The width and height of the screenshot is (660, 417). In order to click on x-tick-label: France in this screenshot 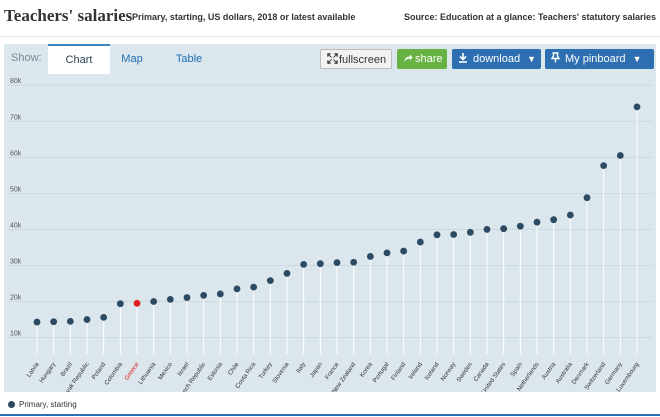, I will do `click(332, 371)`.